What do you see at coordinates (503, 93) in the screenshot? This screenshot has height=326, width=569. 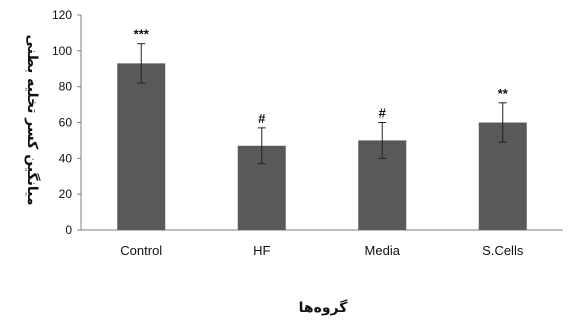 I see `significance-marker: **` at bounding box center [503, 93].